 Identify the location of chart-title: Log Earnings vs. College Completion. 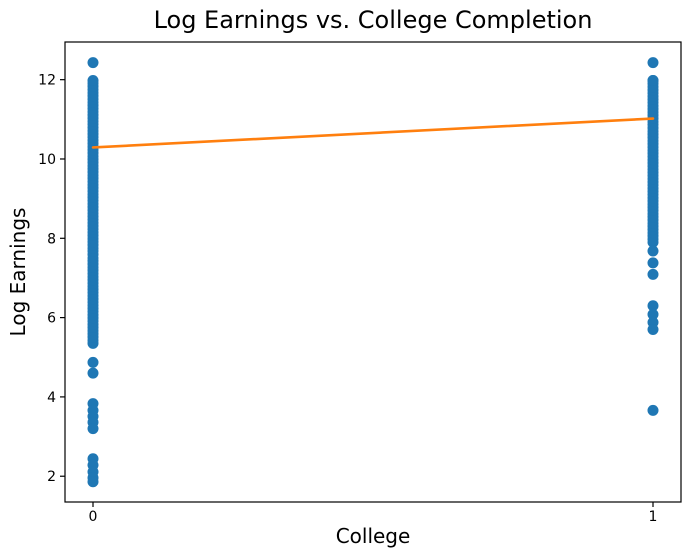
(373, 20).